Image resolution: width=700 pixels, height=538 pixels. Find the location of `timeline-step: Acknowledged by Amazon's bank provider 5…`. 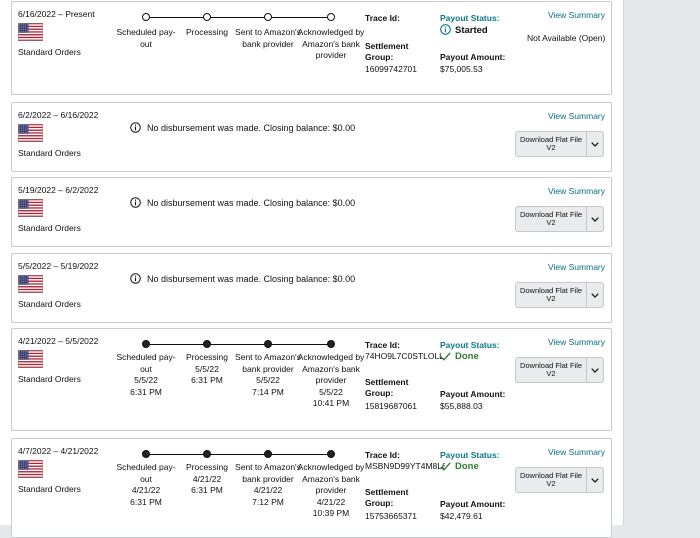

timeline-step: Acknowledged by Amazon's bank provider 5… is located at coordinates (331, 381).